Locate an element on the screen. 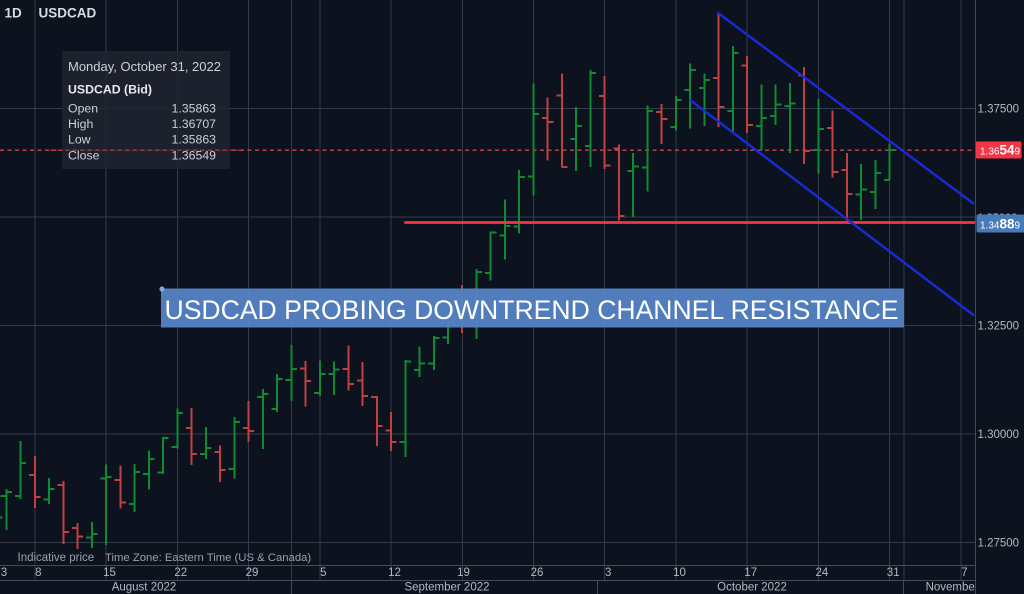  svg-text: 1.37500 is located at coordinates (999, 110).